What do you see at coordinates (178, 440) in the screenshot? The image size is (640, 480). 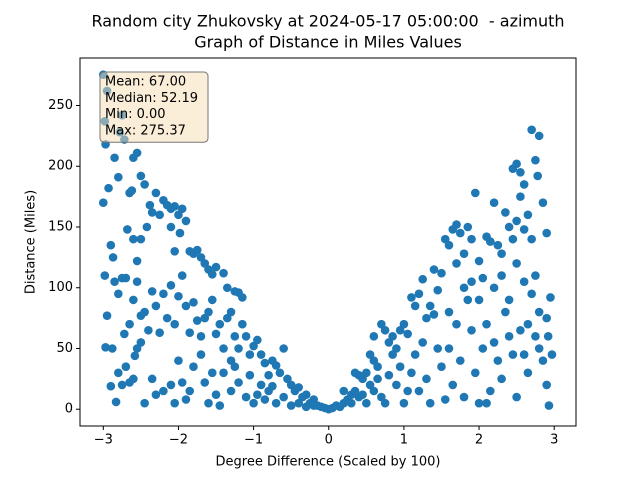 I see `x-tick-label: −2` at bounding box center [178, 440].